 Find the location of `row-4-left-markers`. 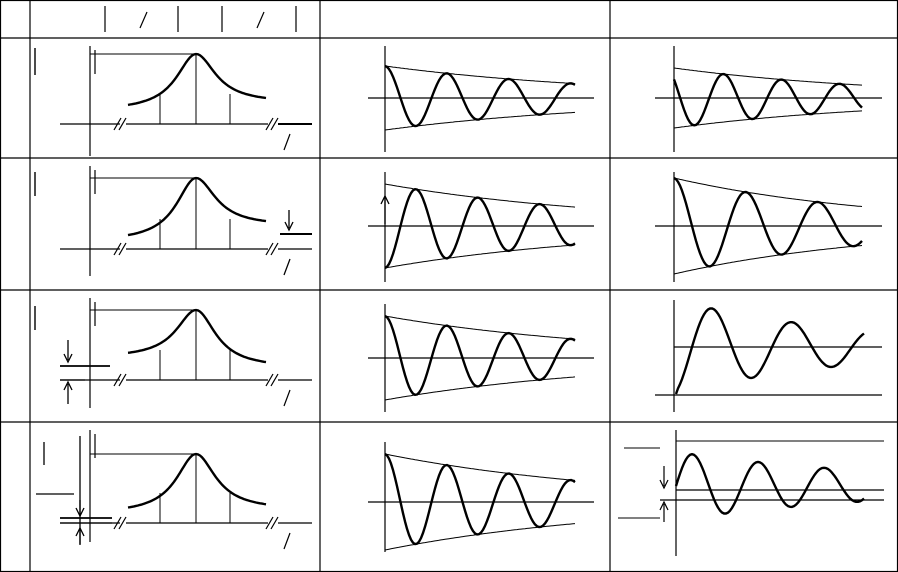

row-4-left-markers is located at coordinates (74, 490).